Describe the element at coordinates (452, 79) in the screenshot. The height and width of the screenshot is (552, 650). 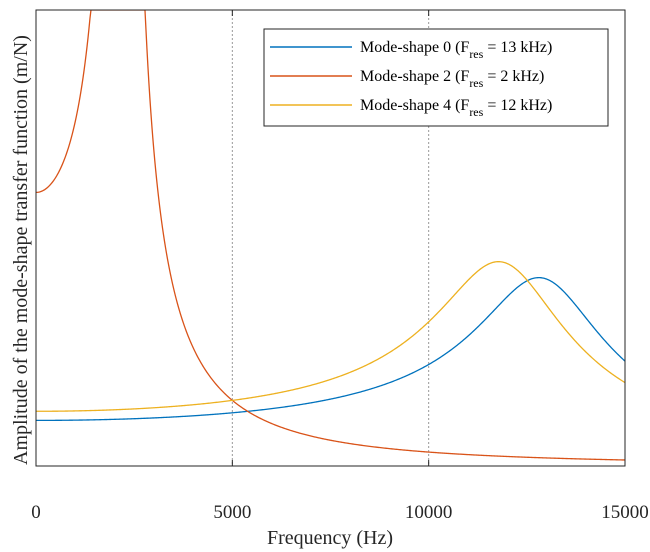
I see `legend-label: Mode-shape 2 (Fres = 2 kHz)` at that location.